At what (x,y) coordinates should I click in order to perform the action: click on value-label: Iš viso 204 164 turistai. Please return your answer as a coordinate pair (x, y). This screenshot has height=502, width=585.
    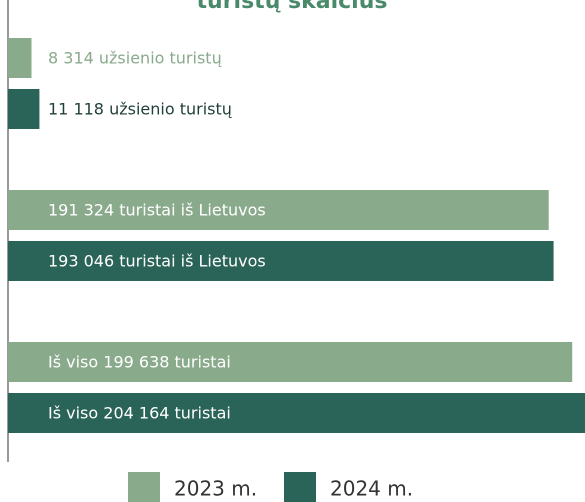
    Looking at the image, I should click on (139, 413).